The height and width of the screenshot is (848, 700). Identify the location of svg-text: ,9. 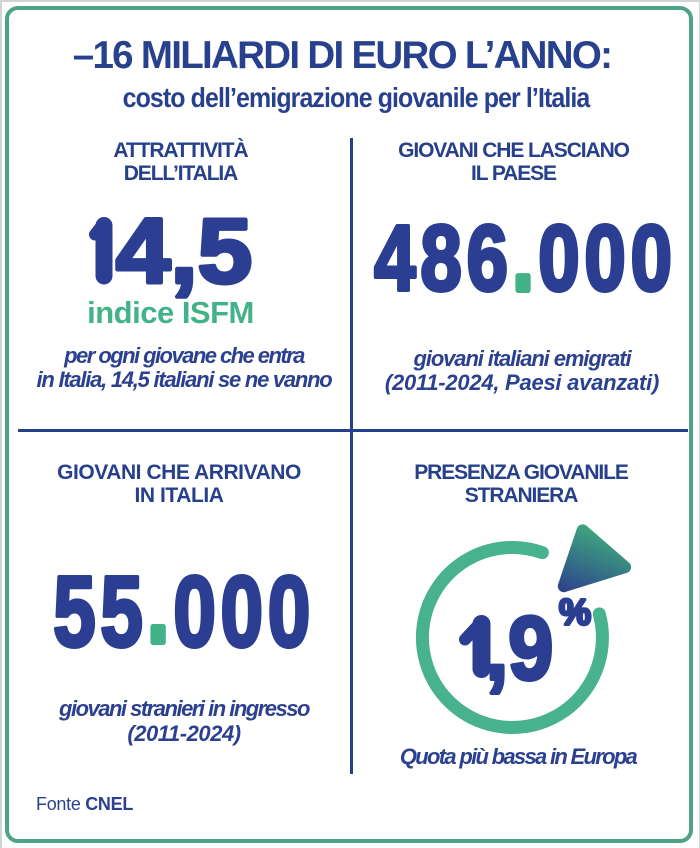
(519, 649).